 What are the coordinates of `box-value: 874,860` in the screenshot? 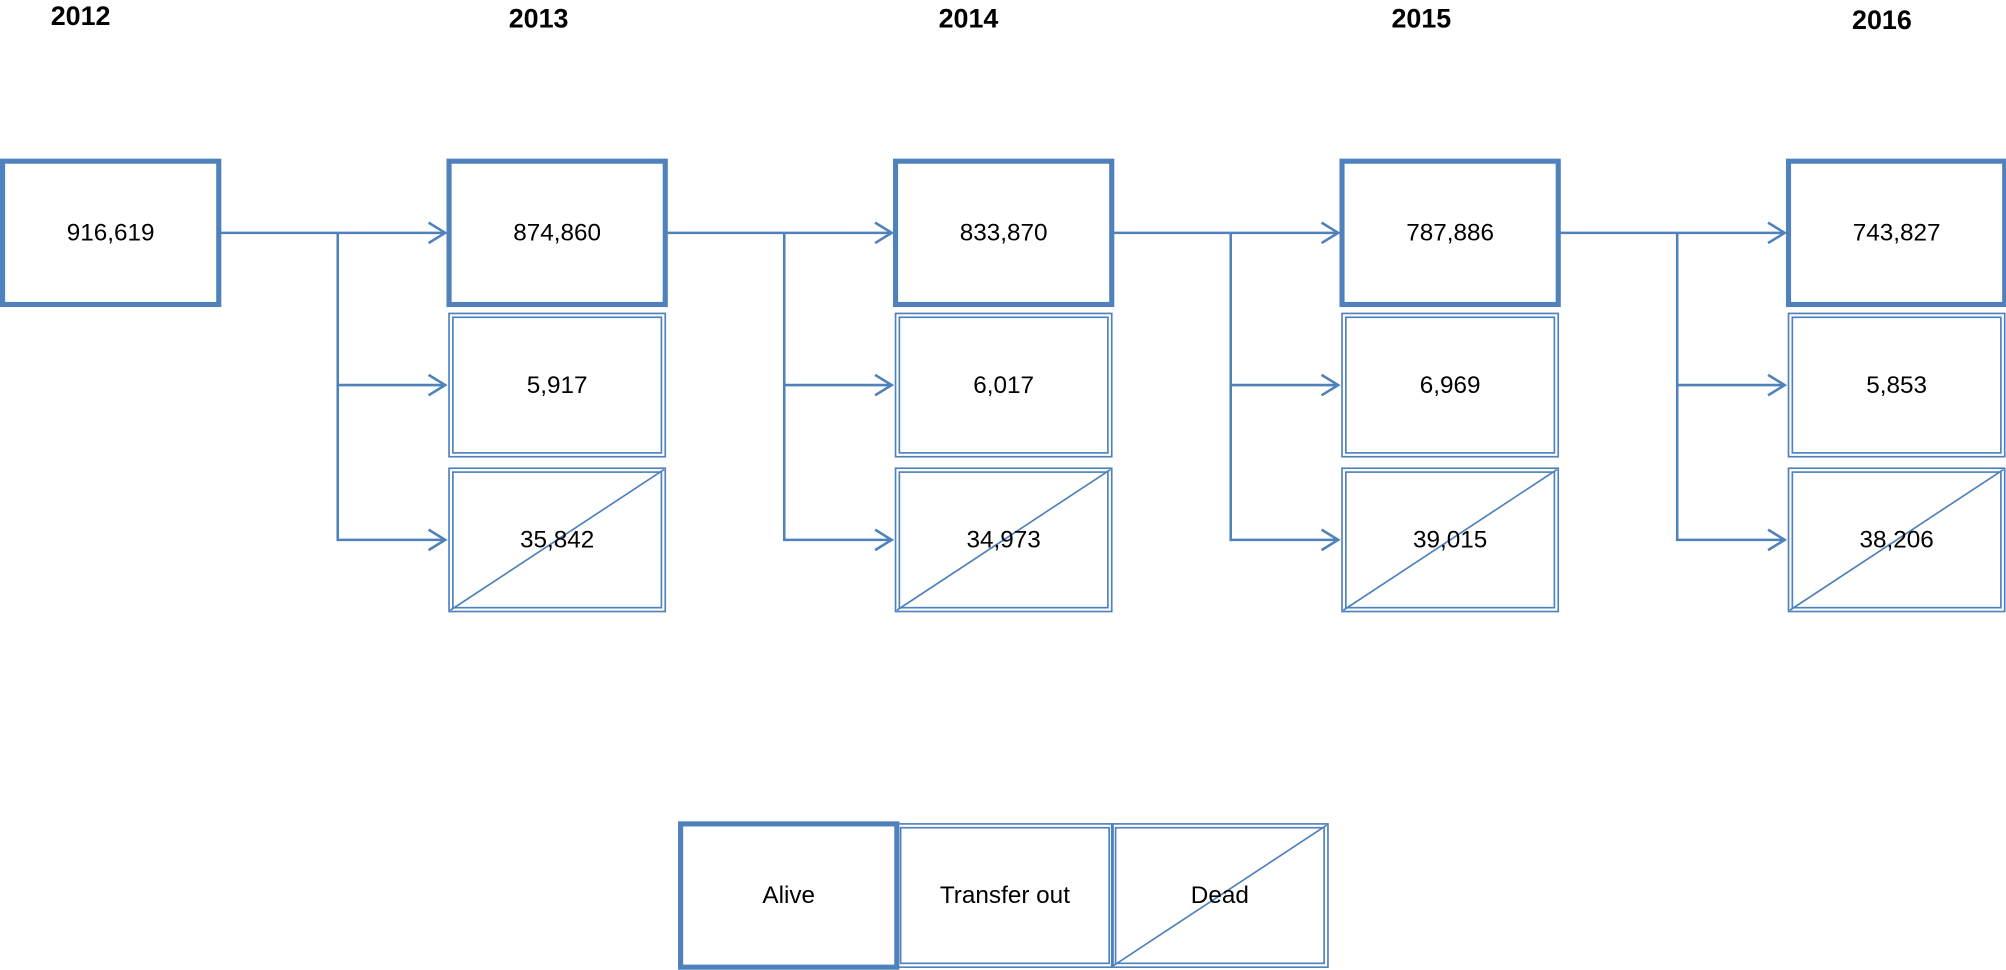 It's located at (557, 233).